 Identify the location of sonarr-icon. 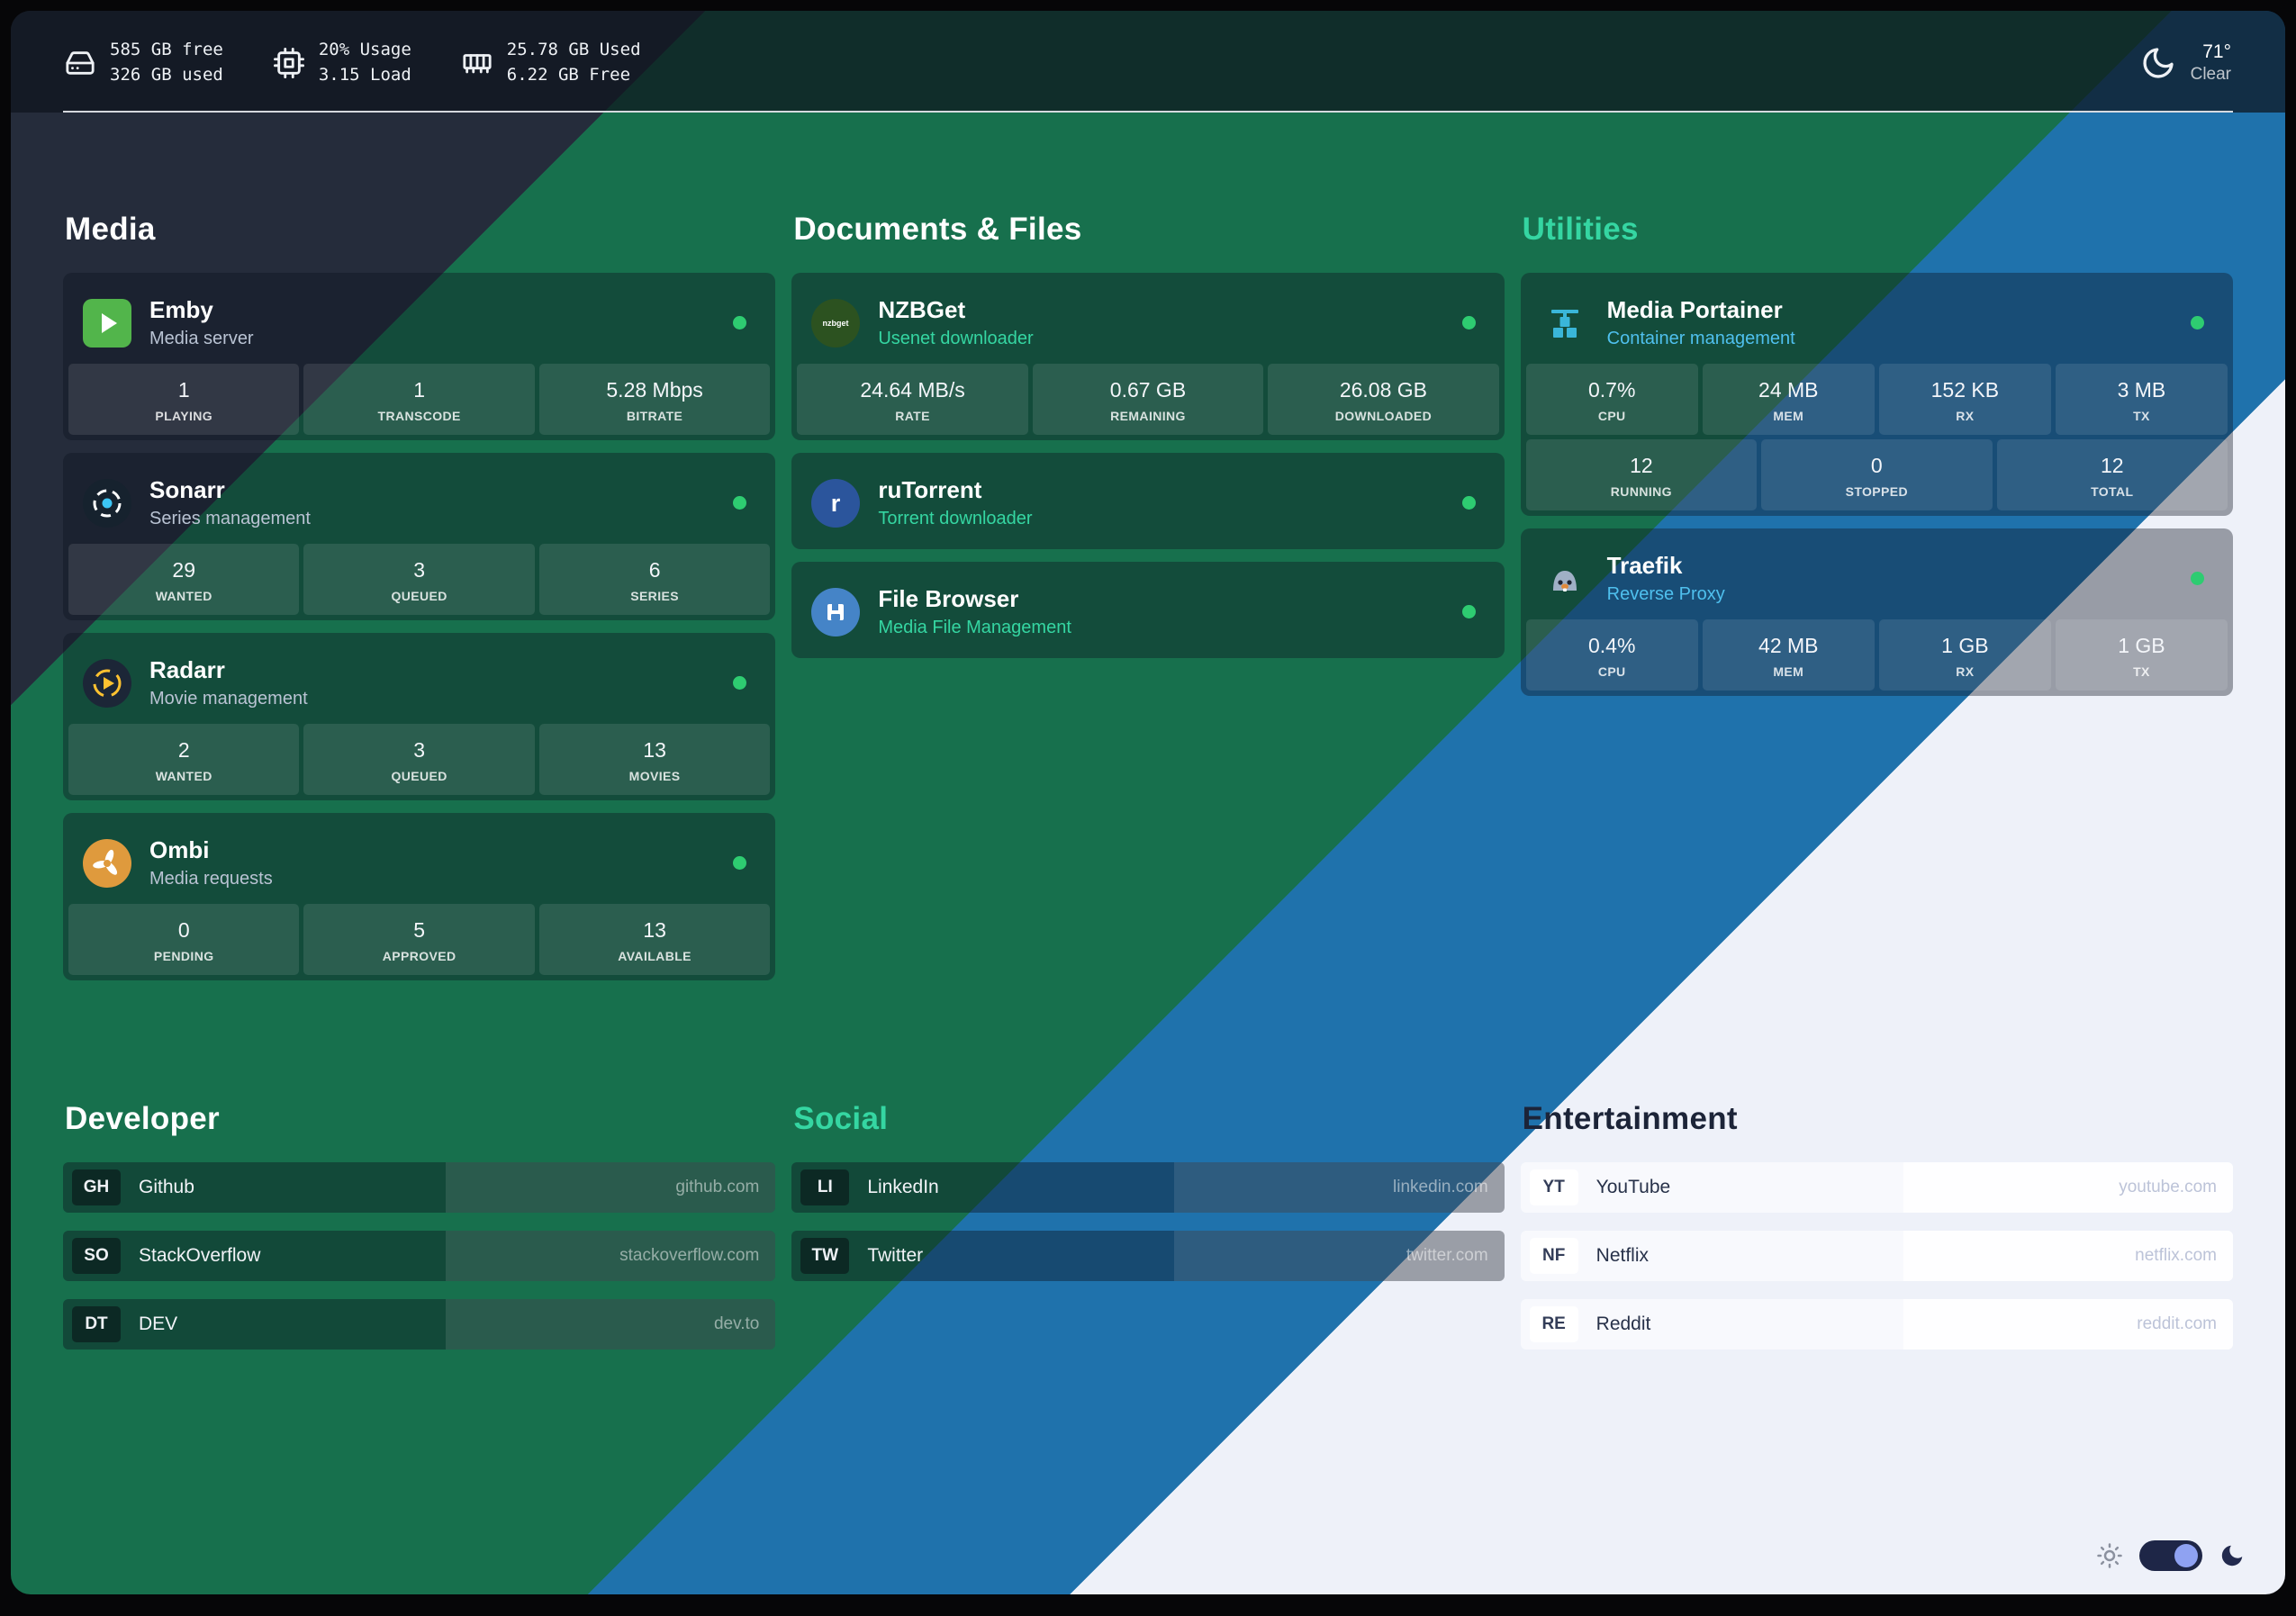
(107, 503).